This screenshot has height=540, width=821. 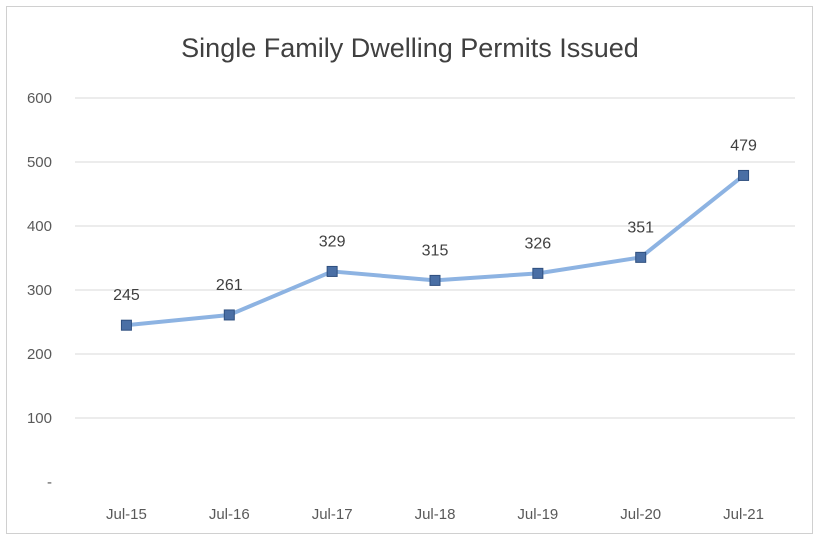 What do you see at coordinates (410, 48) in the screenshot?
I see `chart-title: Single Family Dwelling Permits Issued` at bounding box center [410, 48].